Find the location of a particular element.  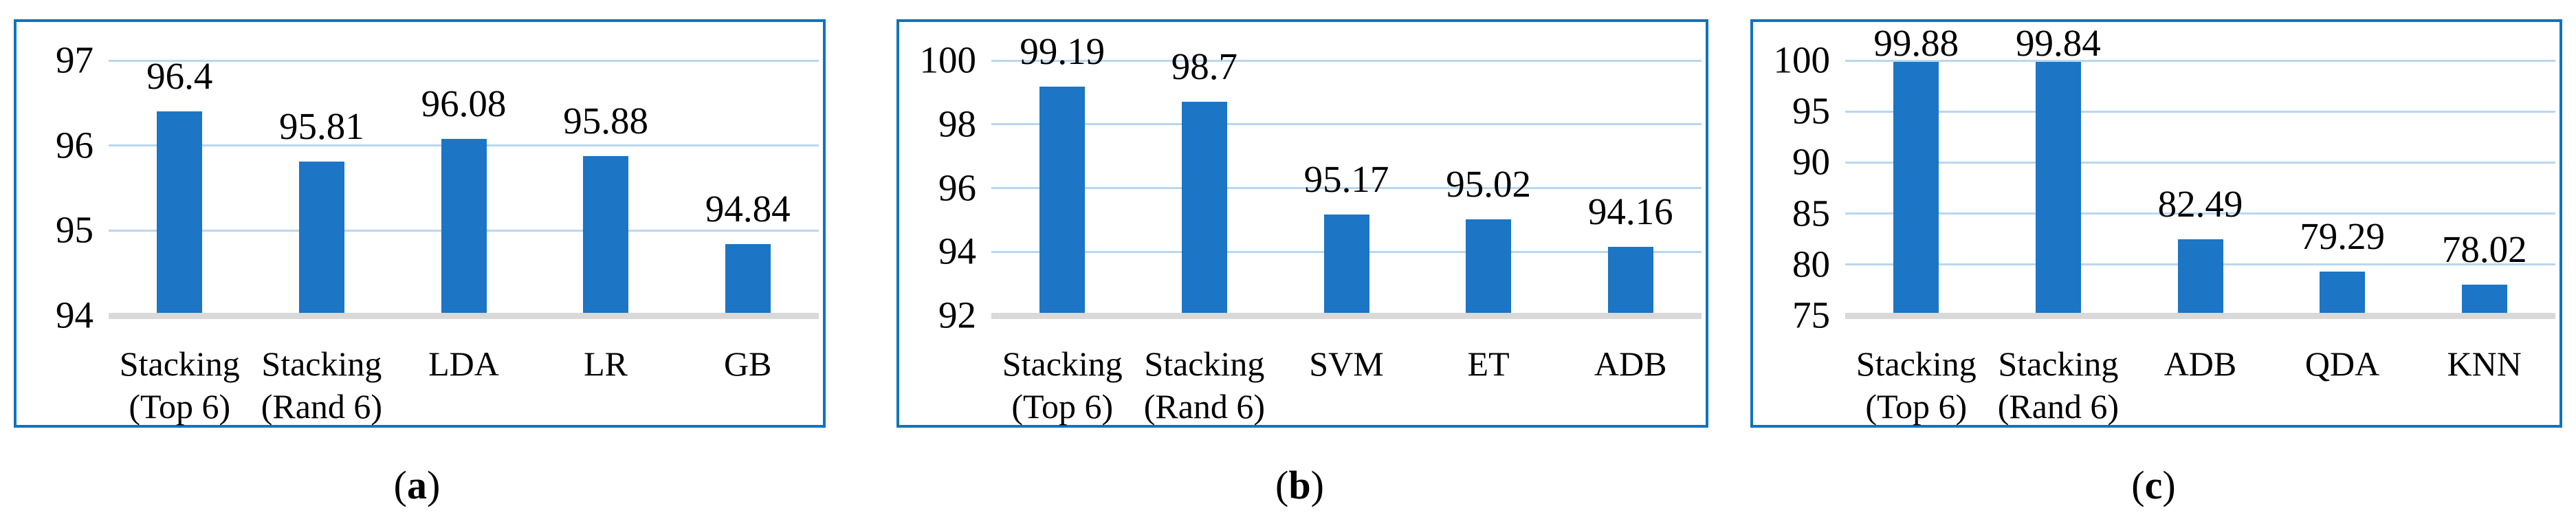

bar-value-label: 95.81 is located at coordinates (321, 127).